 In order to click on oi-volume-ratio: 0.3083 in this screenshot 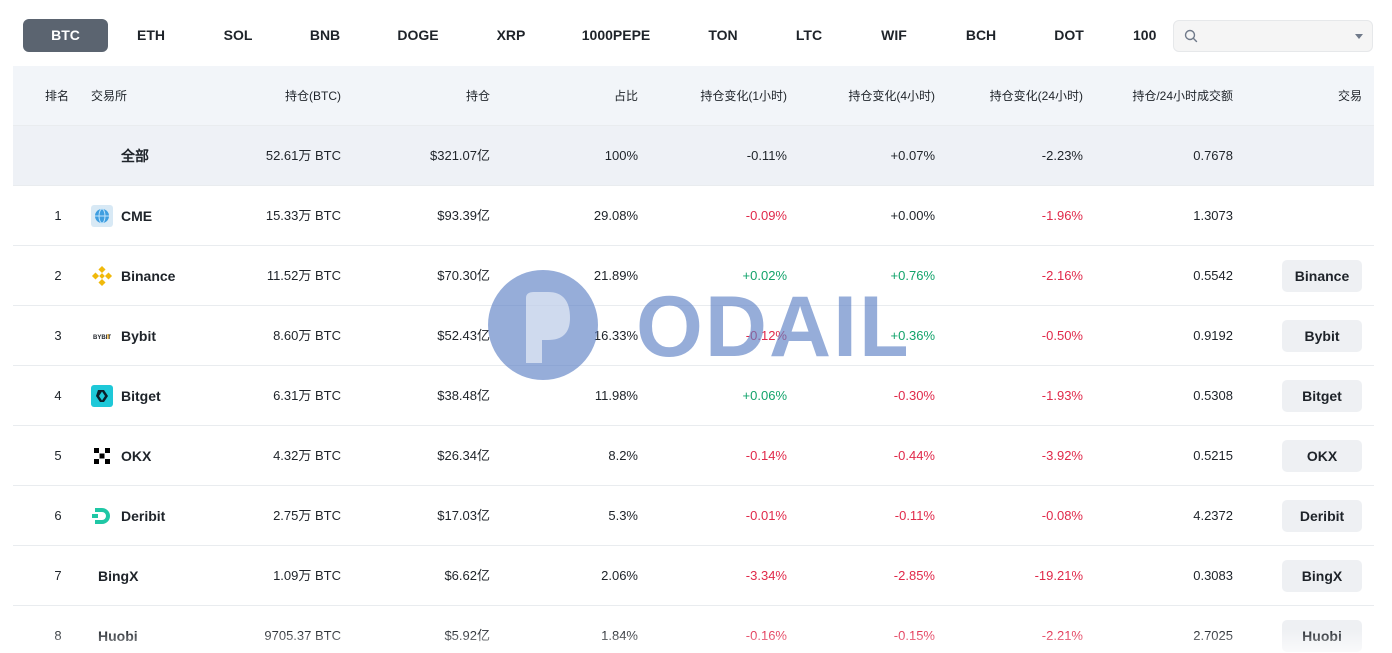, I will do `click(1213, 575)`.